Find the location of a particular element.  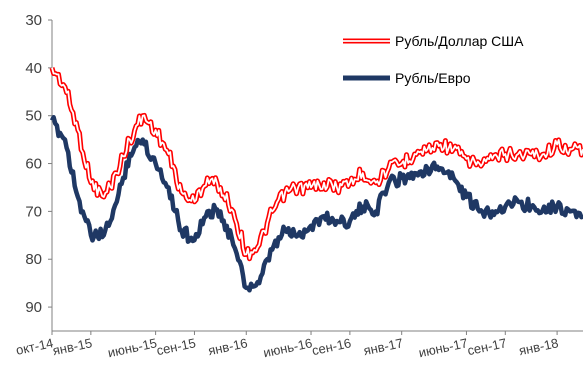

x-tick-label: сен-15 is located at coordinates (176, 346).